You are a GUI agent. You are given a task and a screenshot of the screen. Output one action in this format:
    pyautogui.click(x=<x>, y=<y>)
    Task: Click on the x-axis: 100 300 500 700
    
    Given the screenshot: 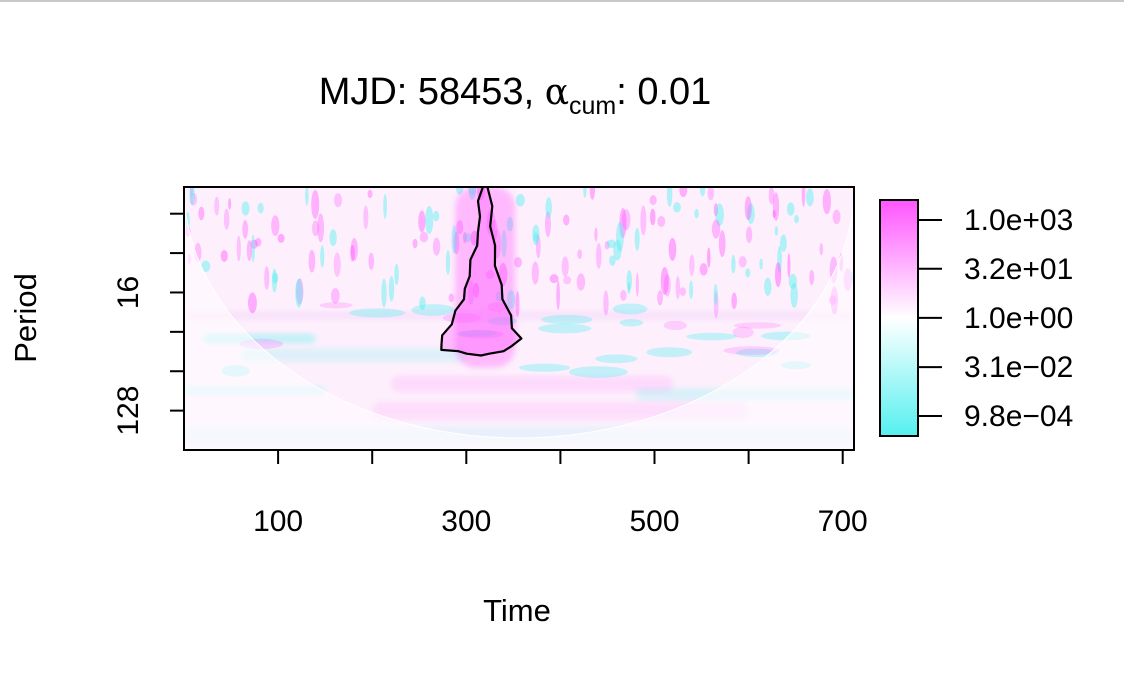 What is the action you would take?
    pyautogui.click(x=560, y=493)
    